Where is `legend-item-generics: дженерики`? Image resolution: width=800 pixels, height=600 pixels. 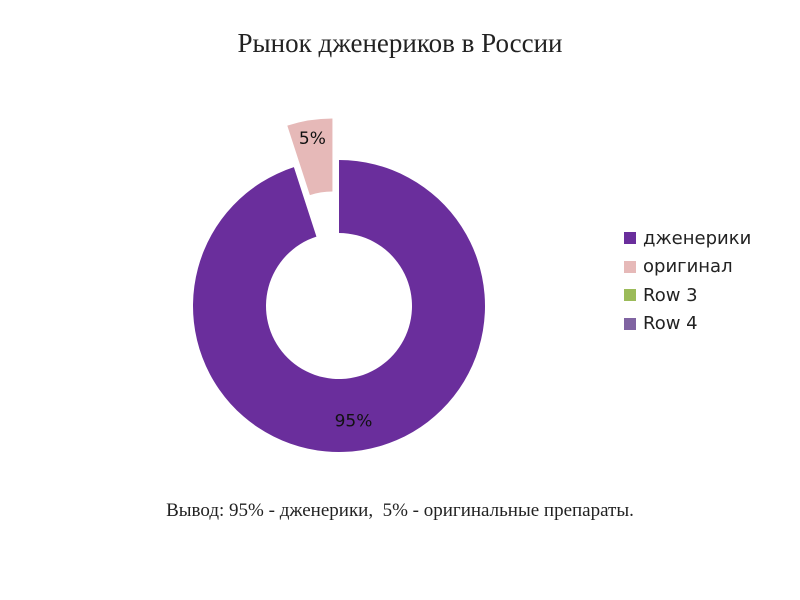
legend-item-generics: дженерики is located at coordinates (687, 238).